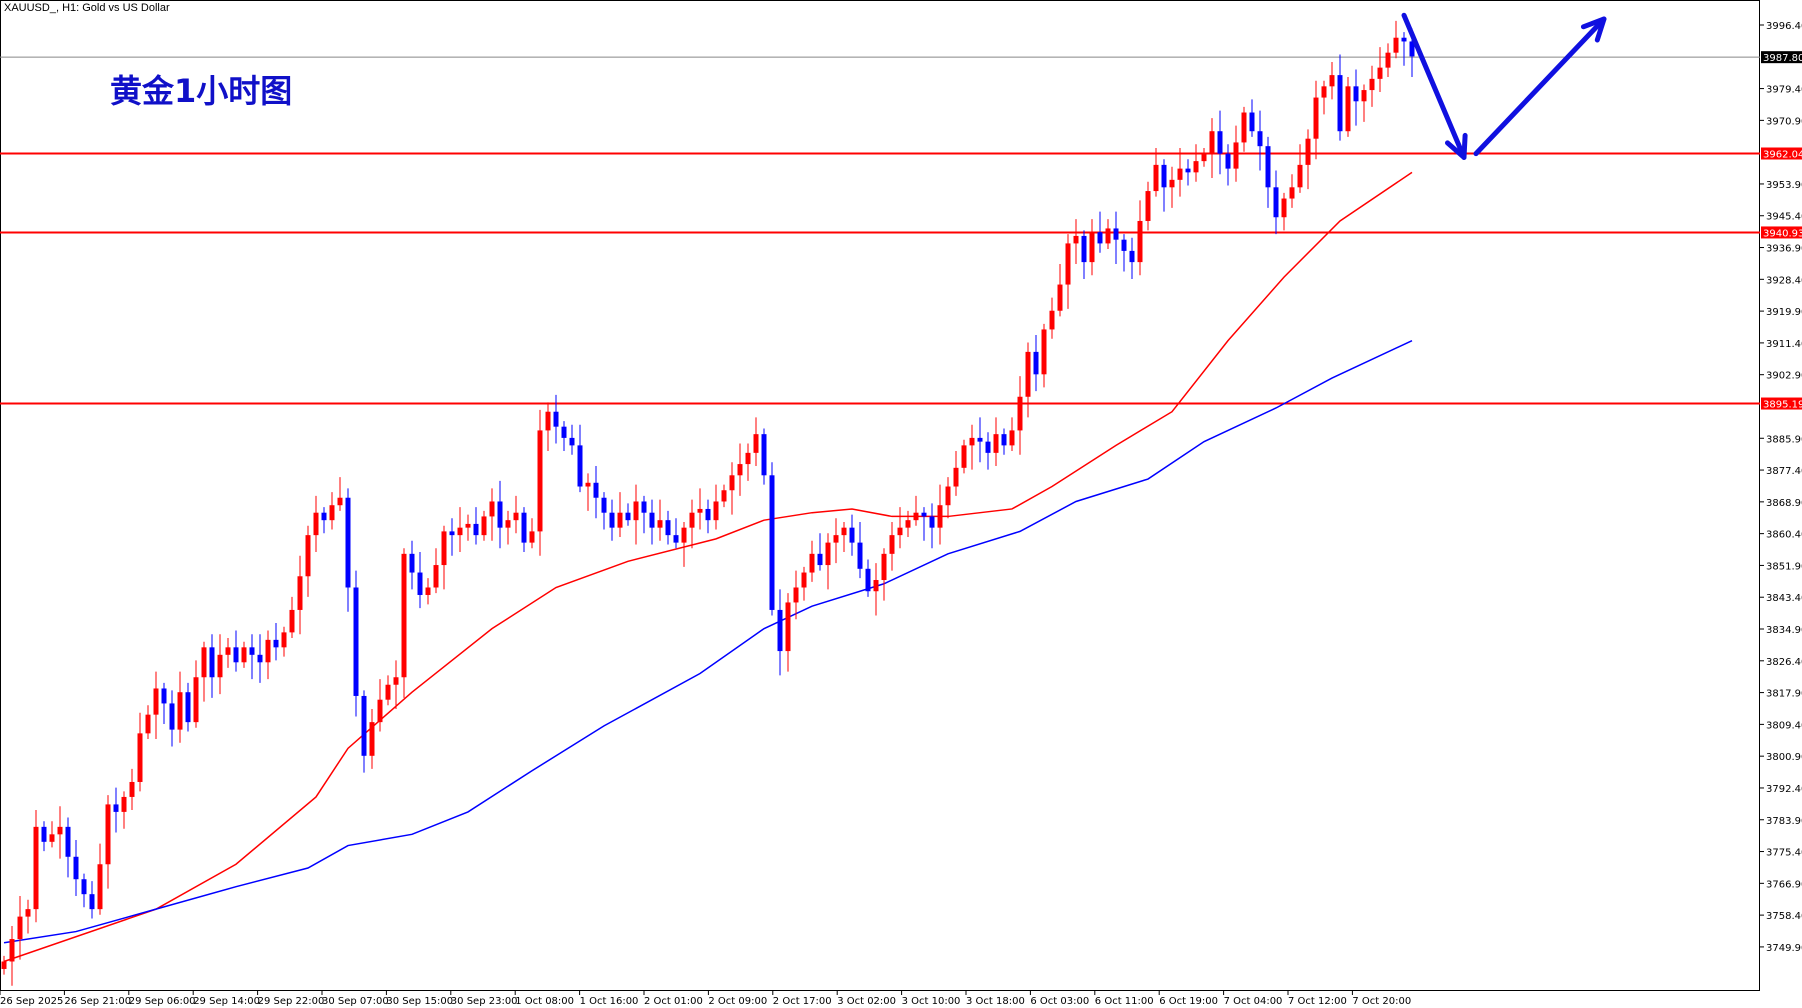 The width and height of the screenshot is (1802, 1008). What do you see at coordinates (201, 91) in the screenshot?
I see `chart-annotation-label: 黄金1小时图` at bounding box center [201, 91].